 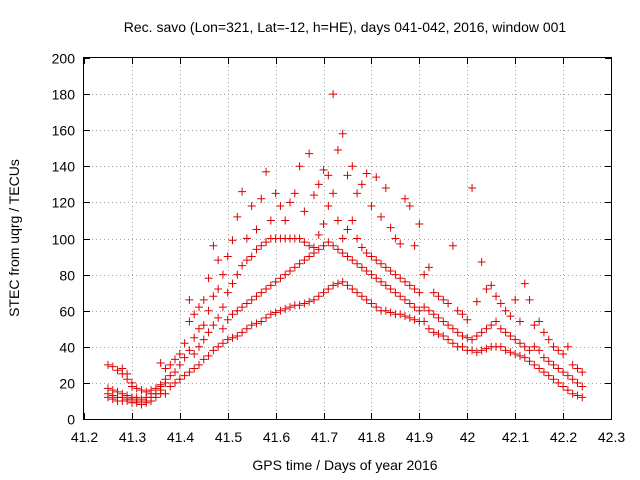 I want to click on y-tick-label: 0, so click(x=71, y=420).